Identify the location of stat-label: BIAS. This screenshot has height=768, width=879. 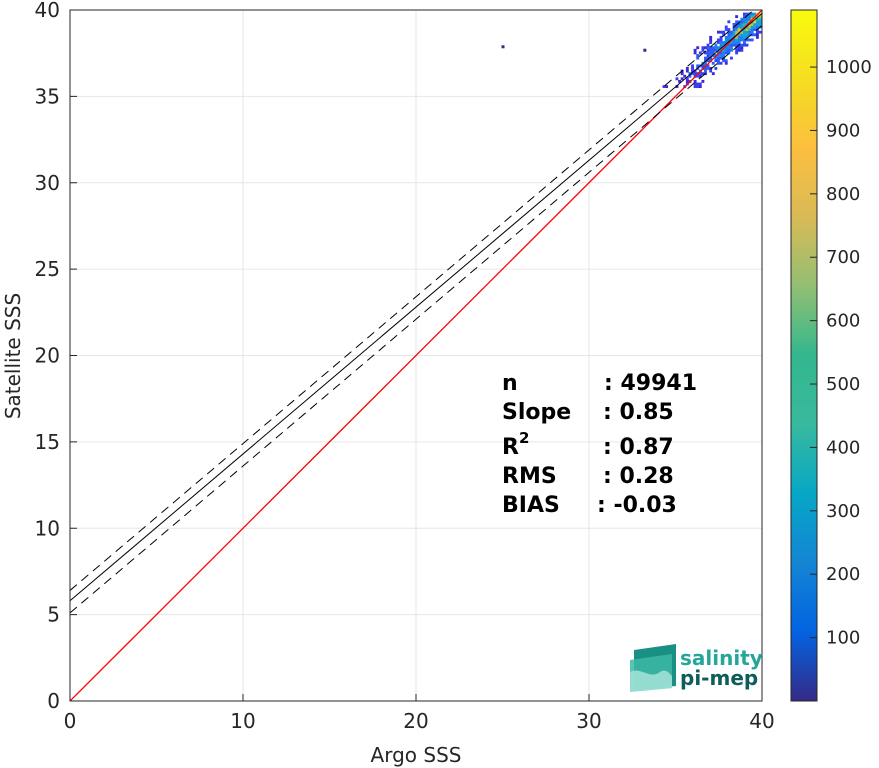
(531, 505).